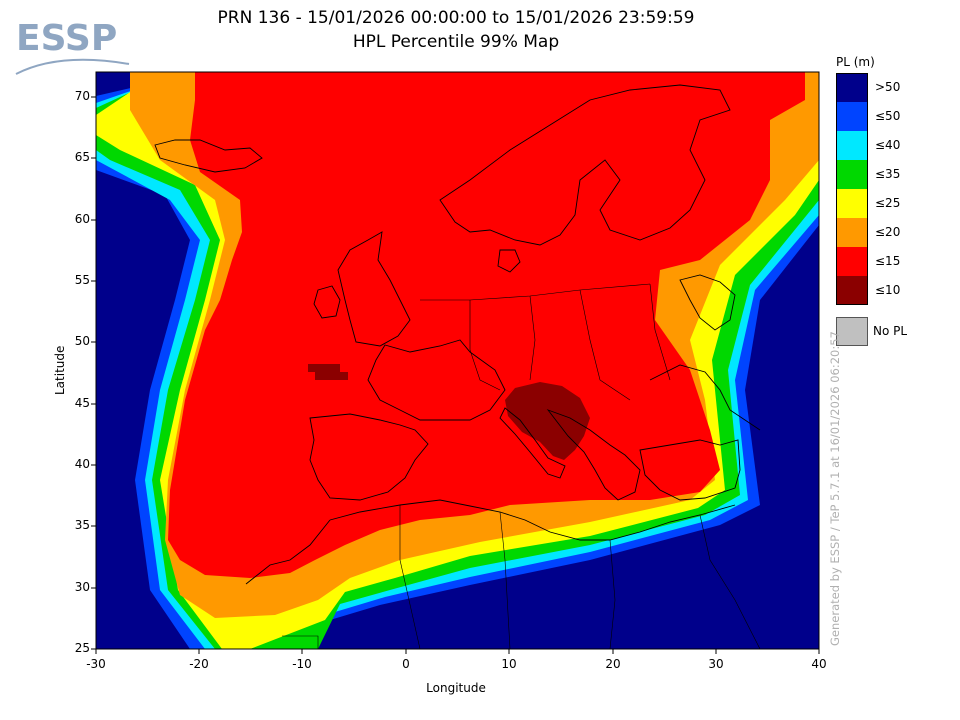 Image resolution: width=960 pixels, height=720 pixels. Describe the element at coordinates (613, 664) in the screenshot. I see `x-tick-label: 20` at that location.